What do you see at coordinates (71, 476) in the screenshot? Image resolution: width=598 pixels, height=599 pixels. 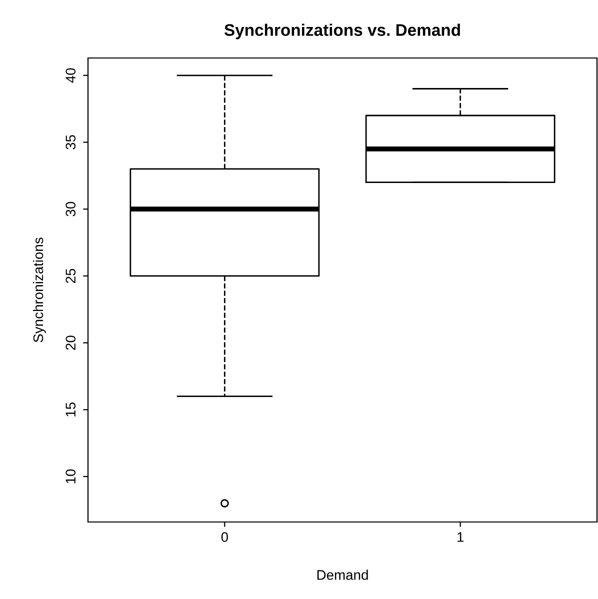 I see `y-tick-label: 10` at bounding box center [71, 476].